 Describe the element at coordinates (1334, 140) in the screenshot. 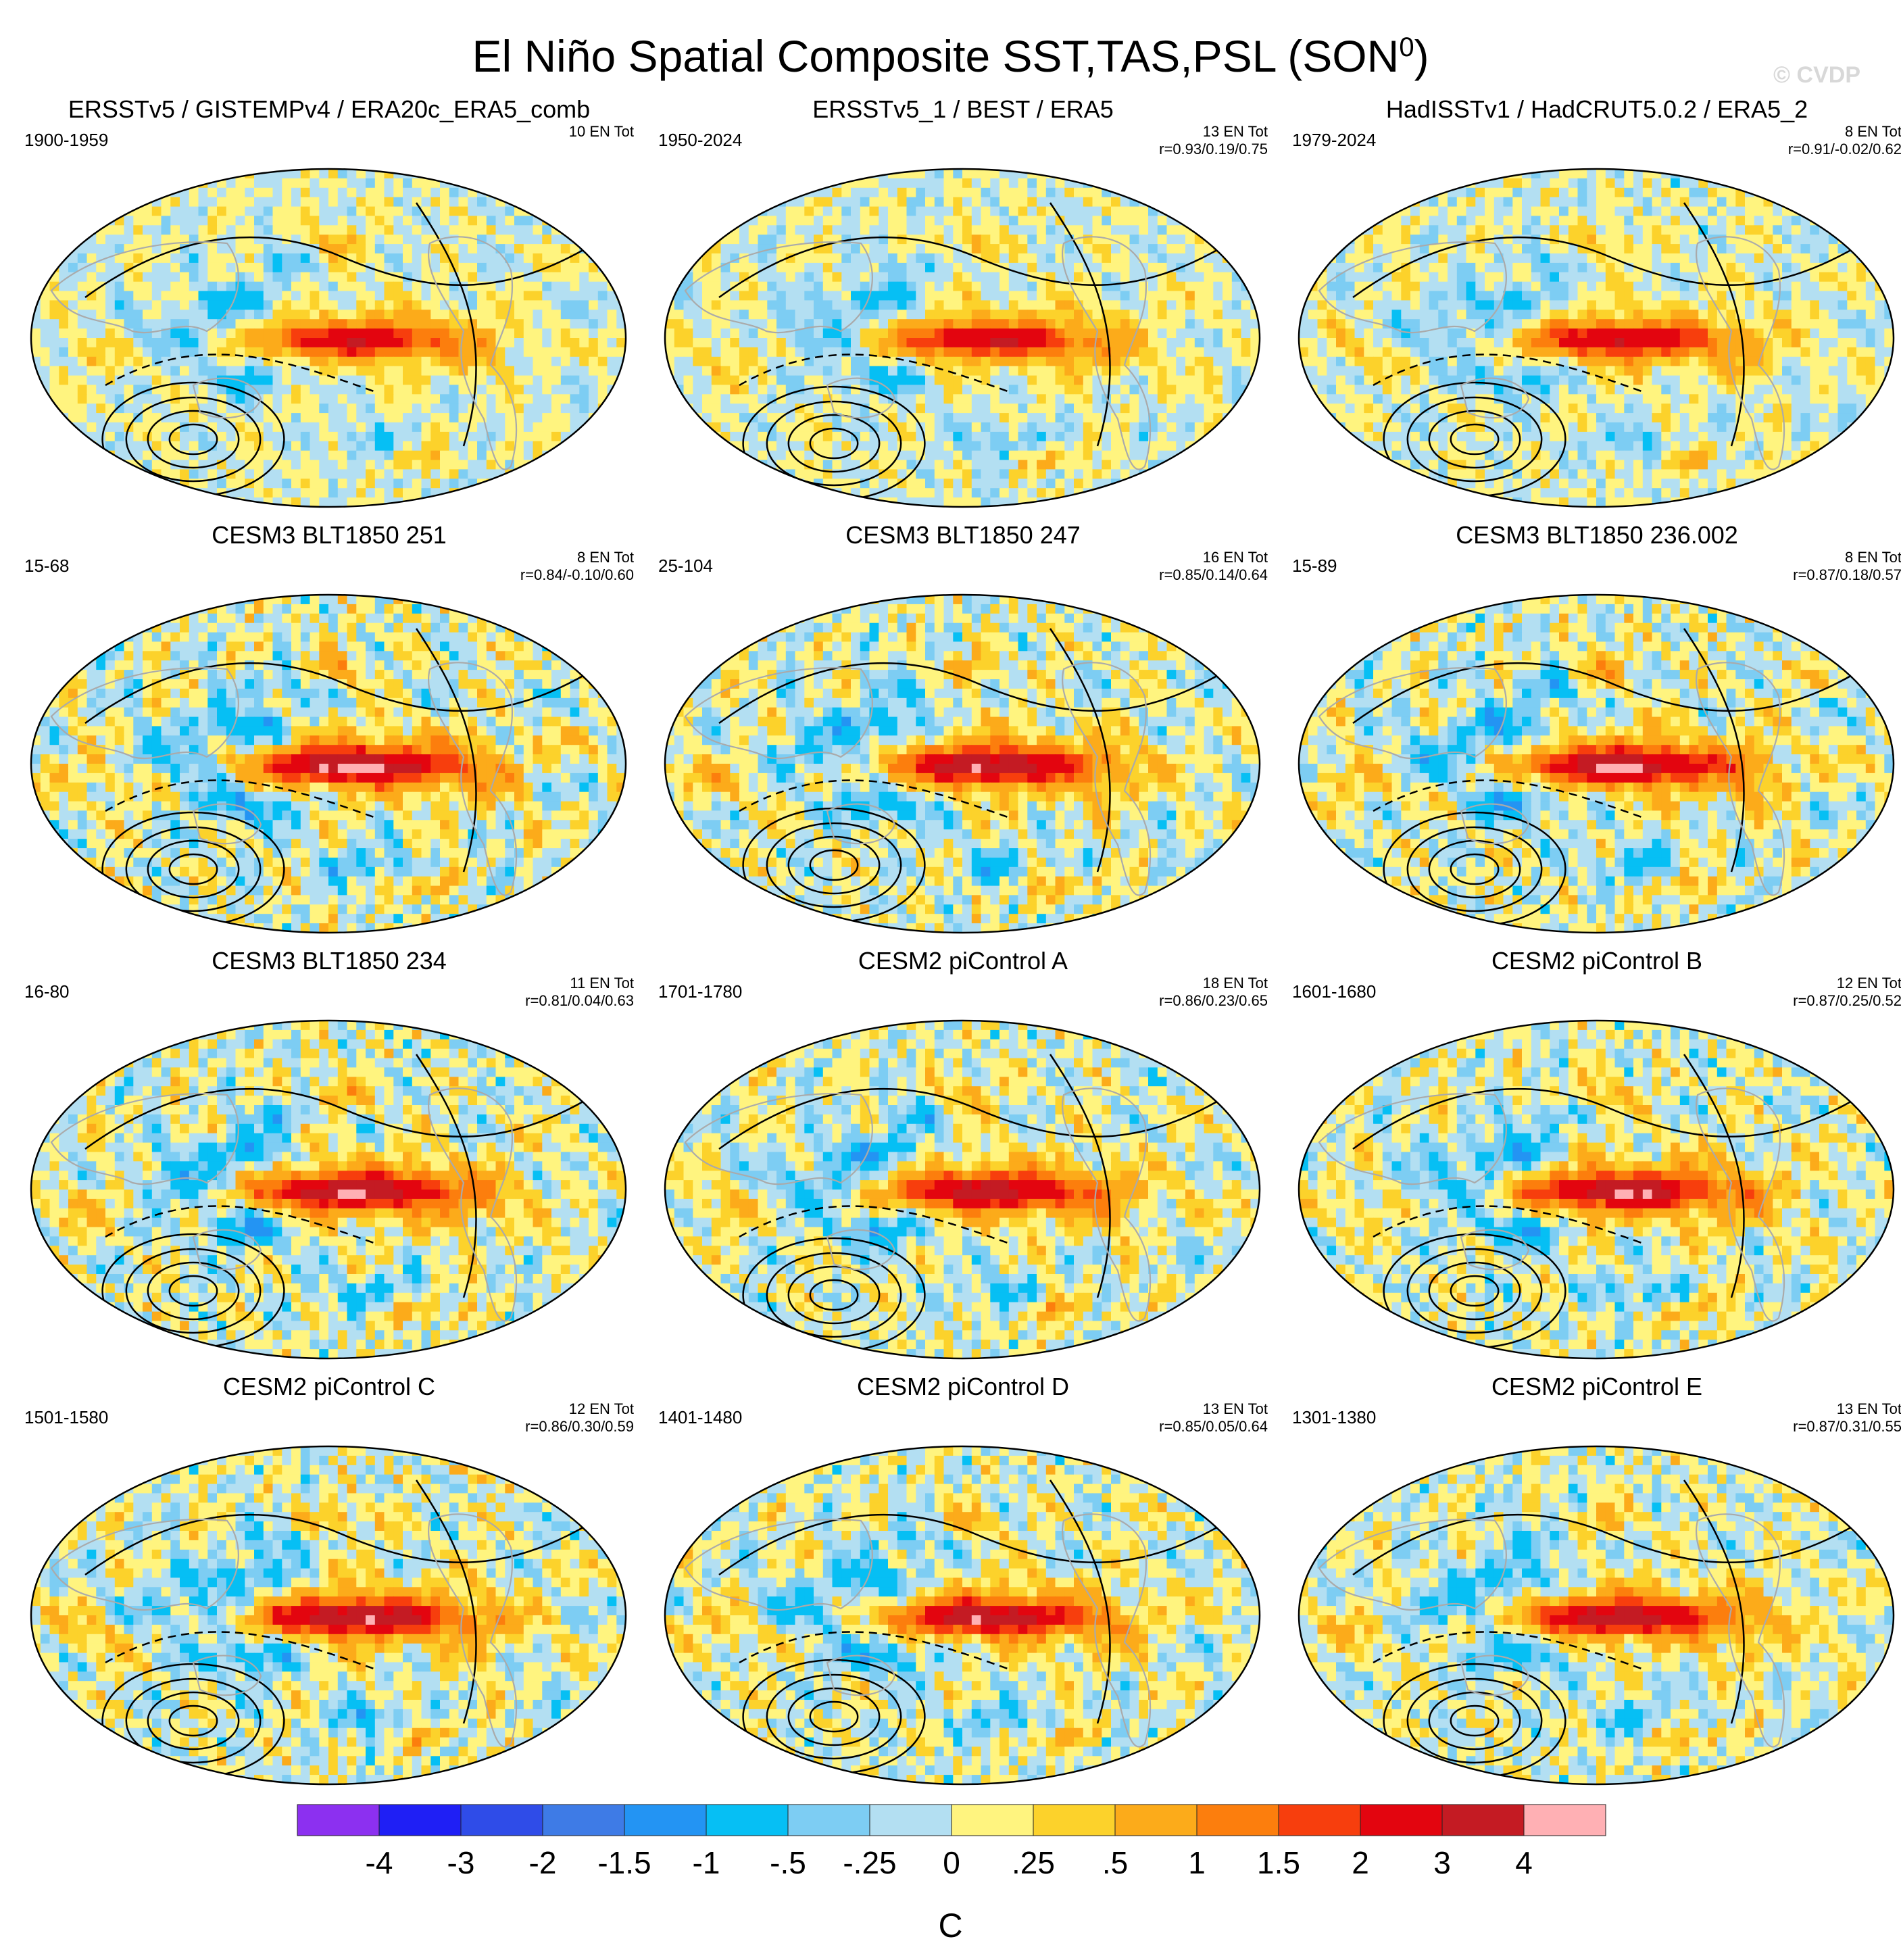

I see `panel-years: 1979-2024` at that location.